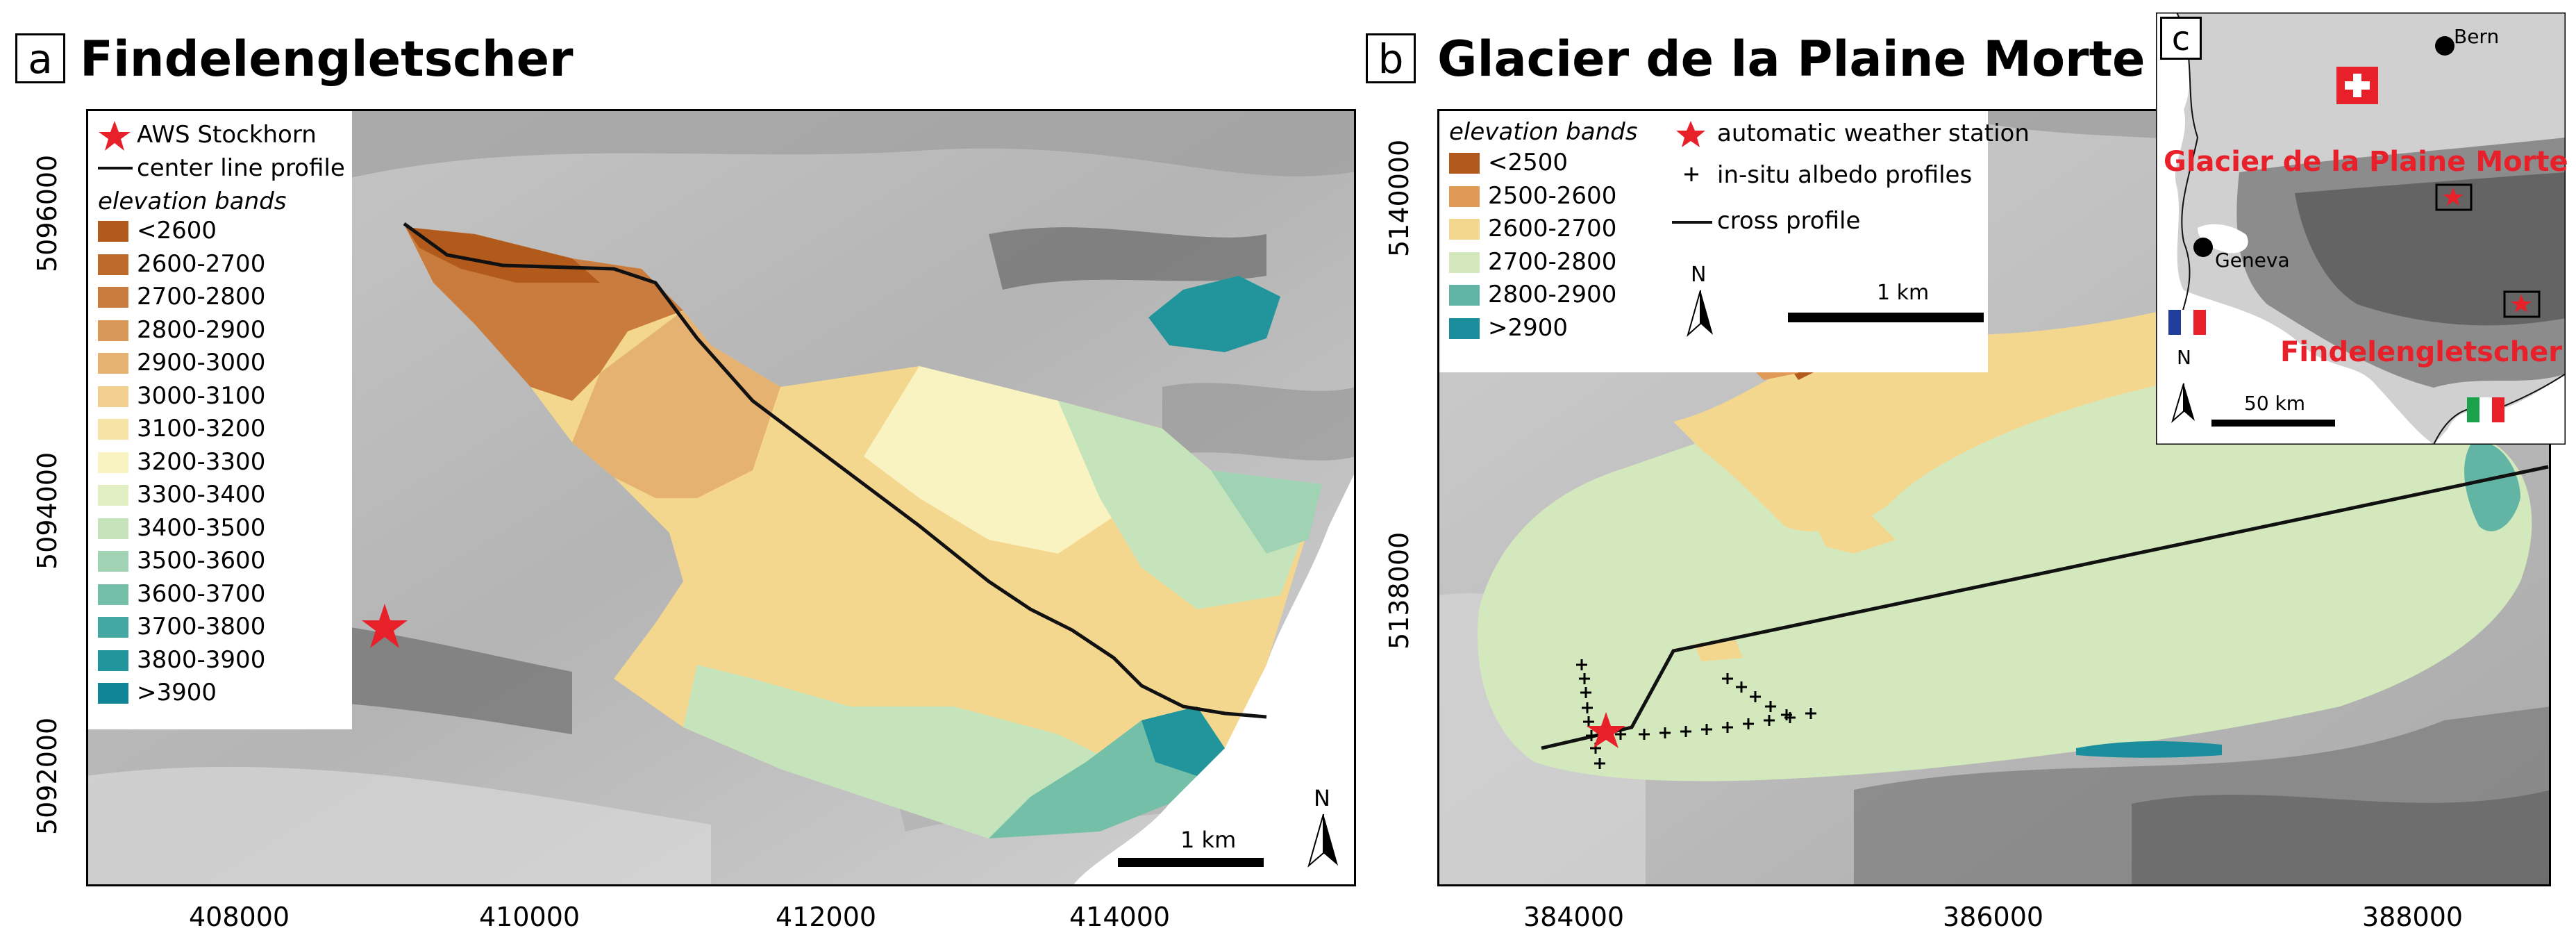  What do you see at coordinates (201, 263) in the screenshot?
I see `band-label-1: 2600-2700` at bounding box center [201, 263].